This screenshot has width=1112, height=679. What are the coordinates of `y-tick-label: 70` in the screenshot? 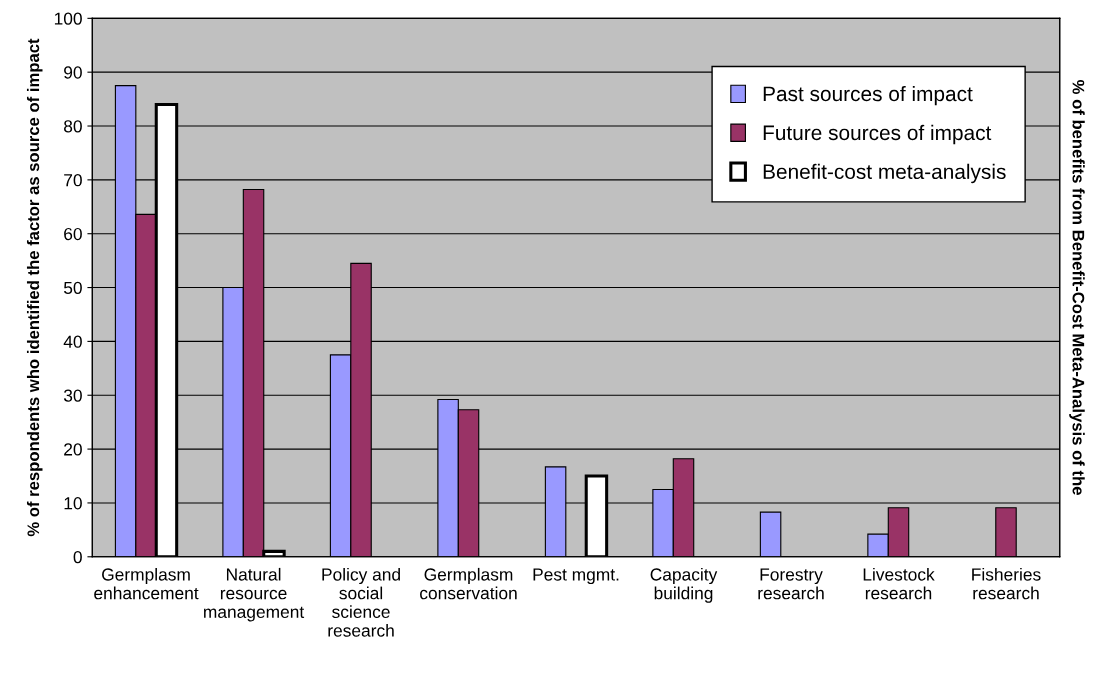 It's located at (73, 180).